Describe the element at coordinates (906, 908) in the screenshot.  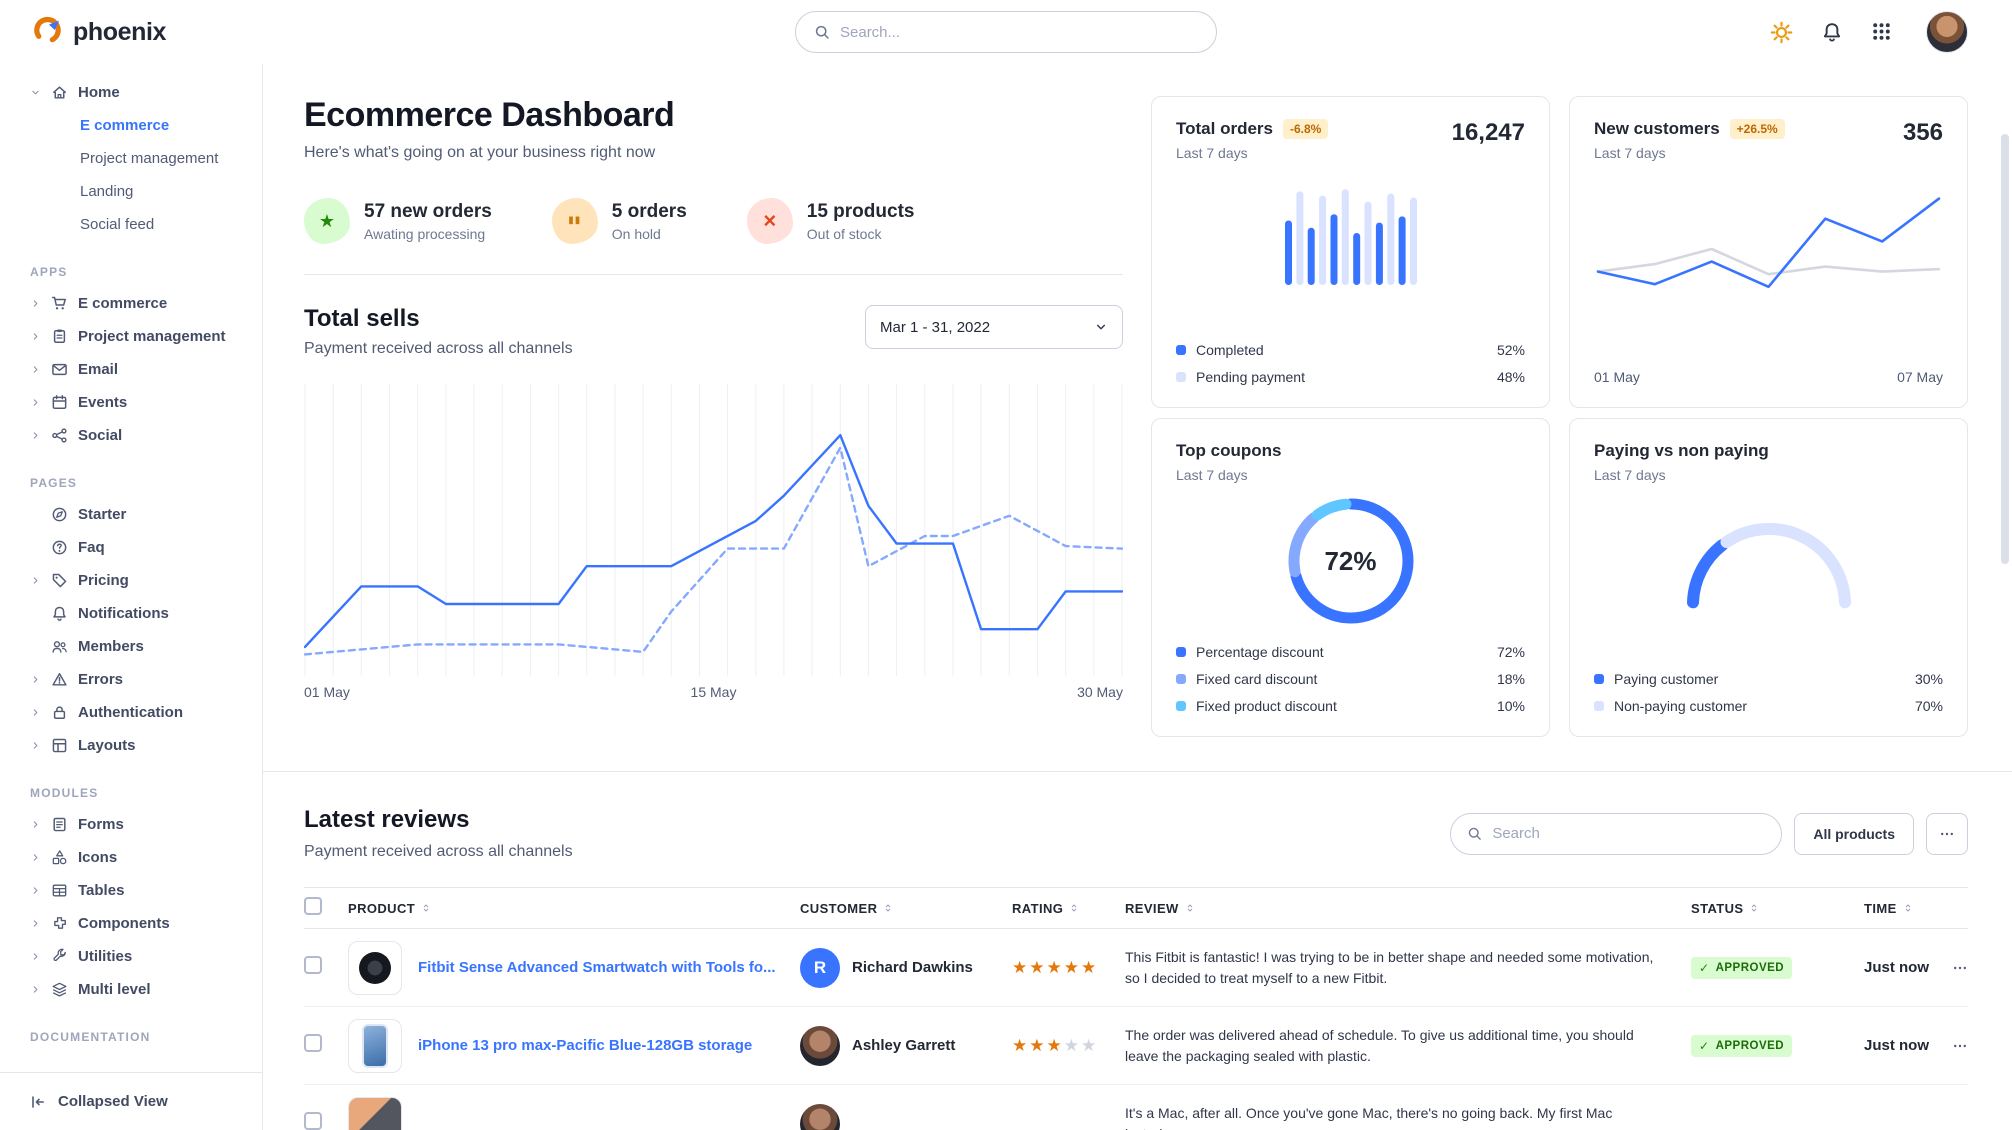
I see `column-header-customer: CUSTOMER` at that location.